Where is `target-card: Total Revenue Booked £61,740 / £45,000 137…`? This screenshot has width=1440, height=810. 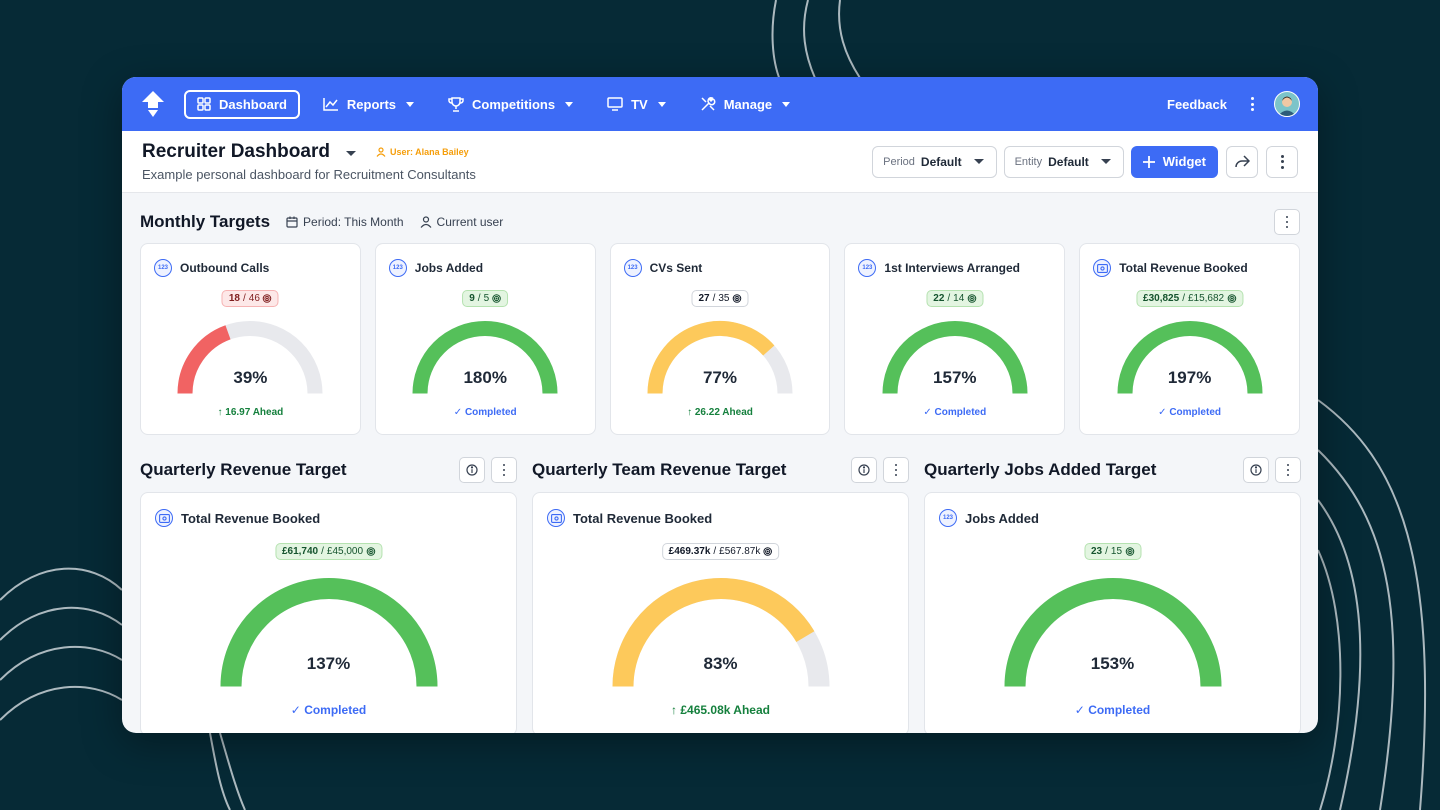
target-card: Total Revenue Booked £61,740 / £45,000 137… is located at coordinates (328, 612).